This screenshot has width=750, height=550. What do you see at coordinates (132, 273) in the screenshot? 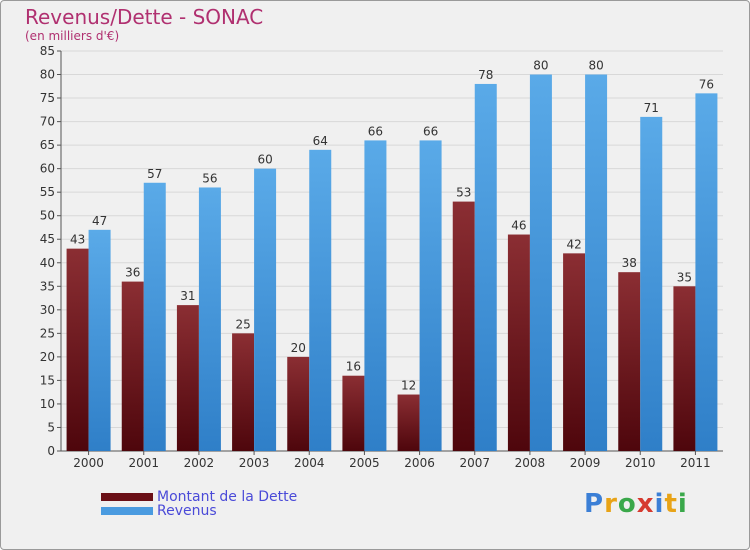
I see `data-label-dette: 36` at bounding box center [132, 273].